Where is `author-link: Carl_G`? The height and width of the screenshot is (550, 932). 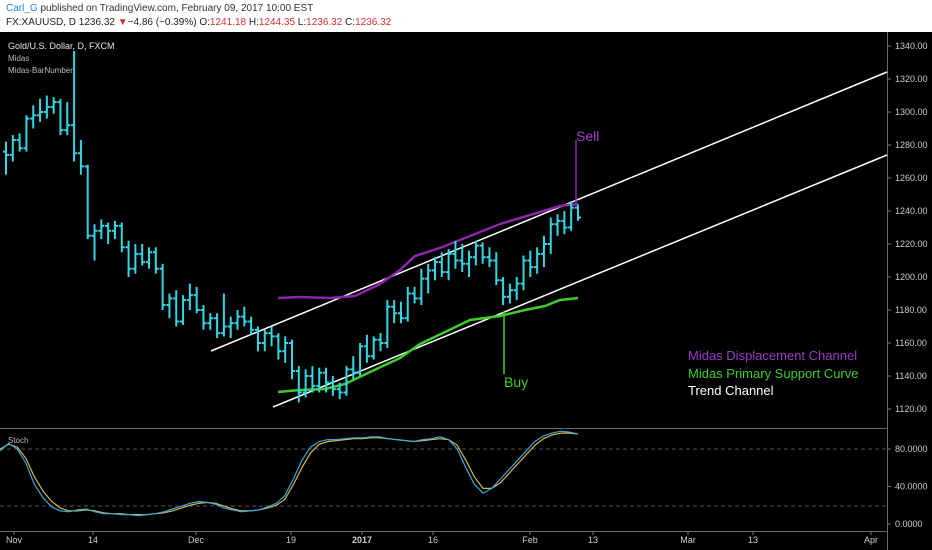
author-link: Carl_G is located at coordinates (22, 8).